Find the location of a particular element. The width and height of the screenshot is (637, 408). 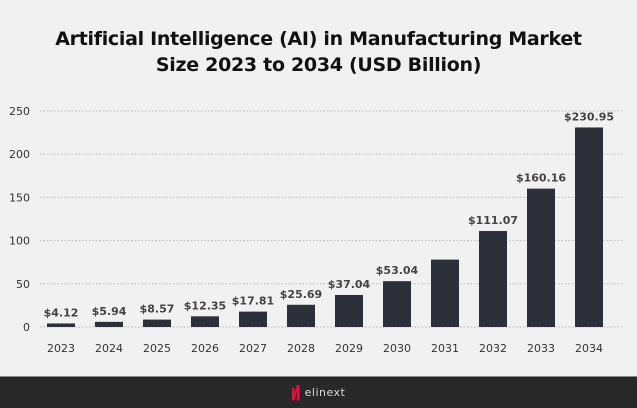

bar-2030 is located at coordinates (397, 304).